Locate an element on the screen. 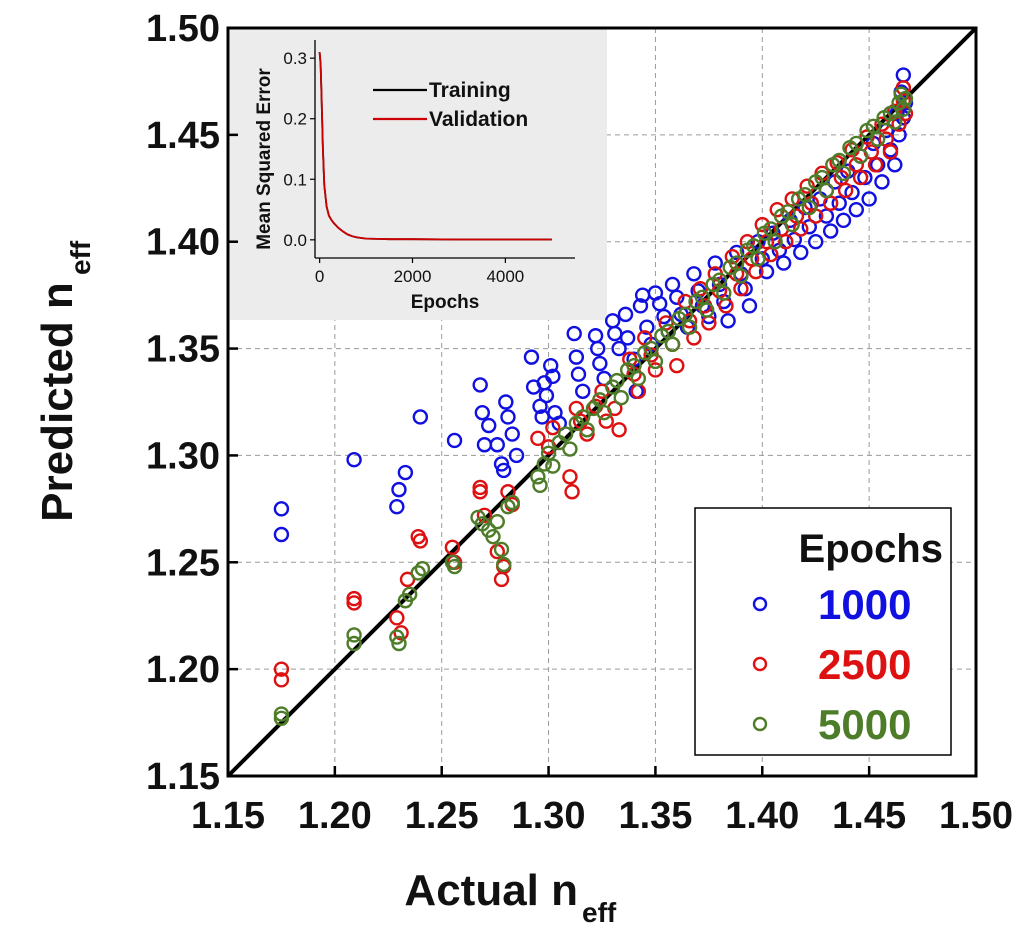  inset-x-tick-label: 4000 is located at coordinates (505, 276).